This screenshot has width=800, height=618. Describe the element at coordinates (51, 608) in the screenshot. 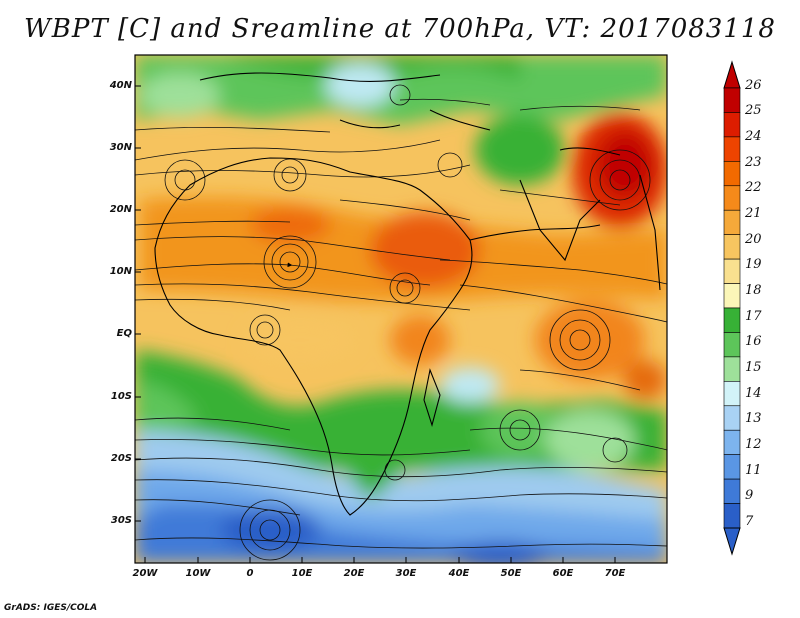

I see `credit-text: GrADS: IGES/COLA` at that location.